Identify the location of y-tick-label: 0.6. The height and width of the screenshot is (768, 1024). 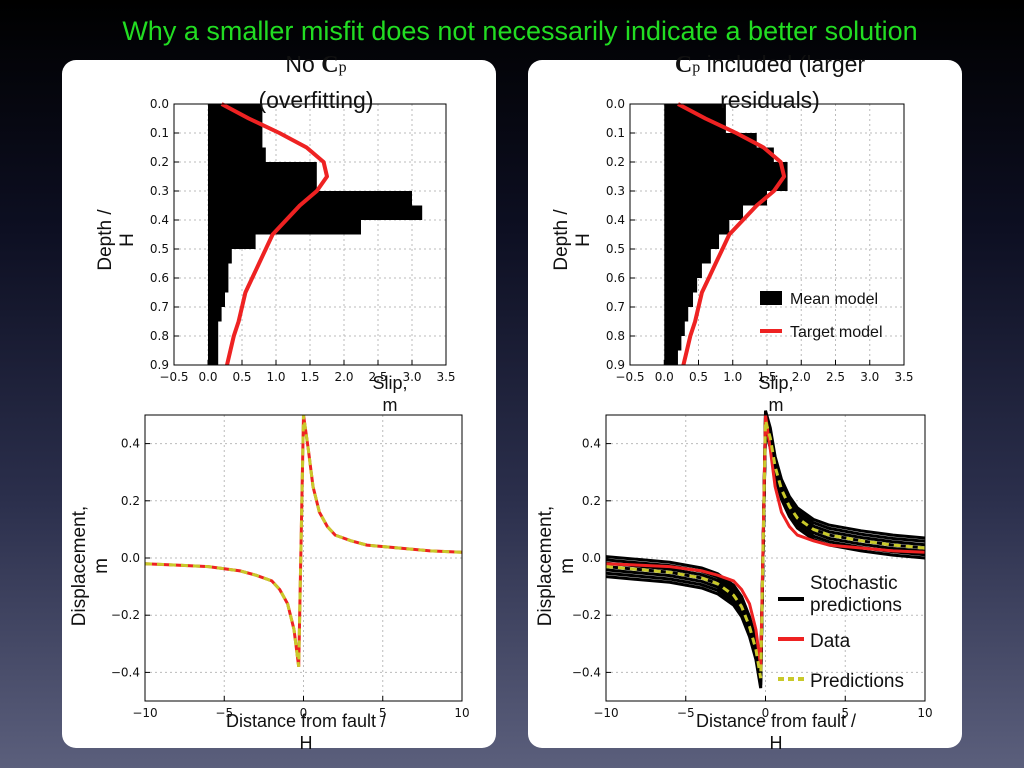
(615, 278).